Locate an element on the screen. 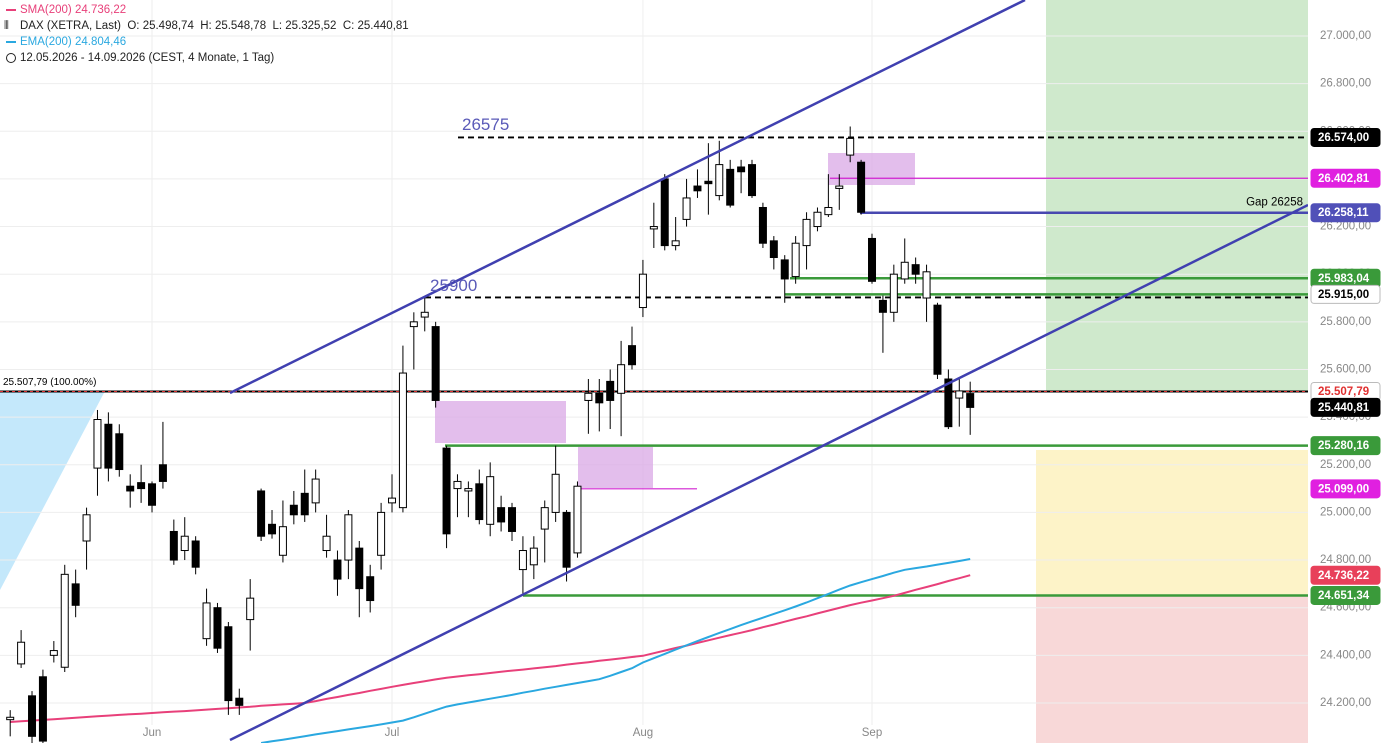 This screenshot has width=1382, height=743. legend-label: EMA(200) 24.804,46 is located at coordinates (73, 42).